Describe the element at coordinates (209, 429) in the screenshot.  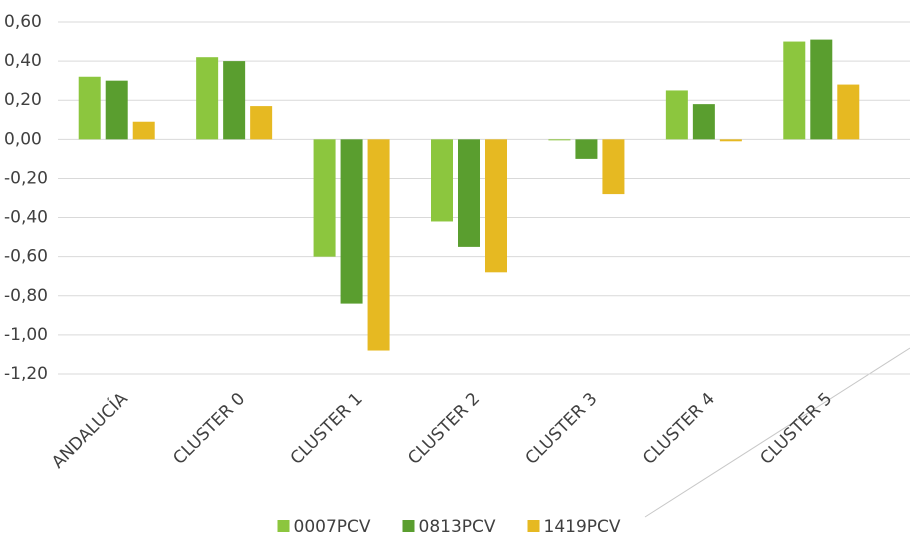
I see `x-tick-label: CLUSTER 0` at that location.